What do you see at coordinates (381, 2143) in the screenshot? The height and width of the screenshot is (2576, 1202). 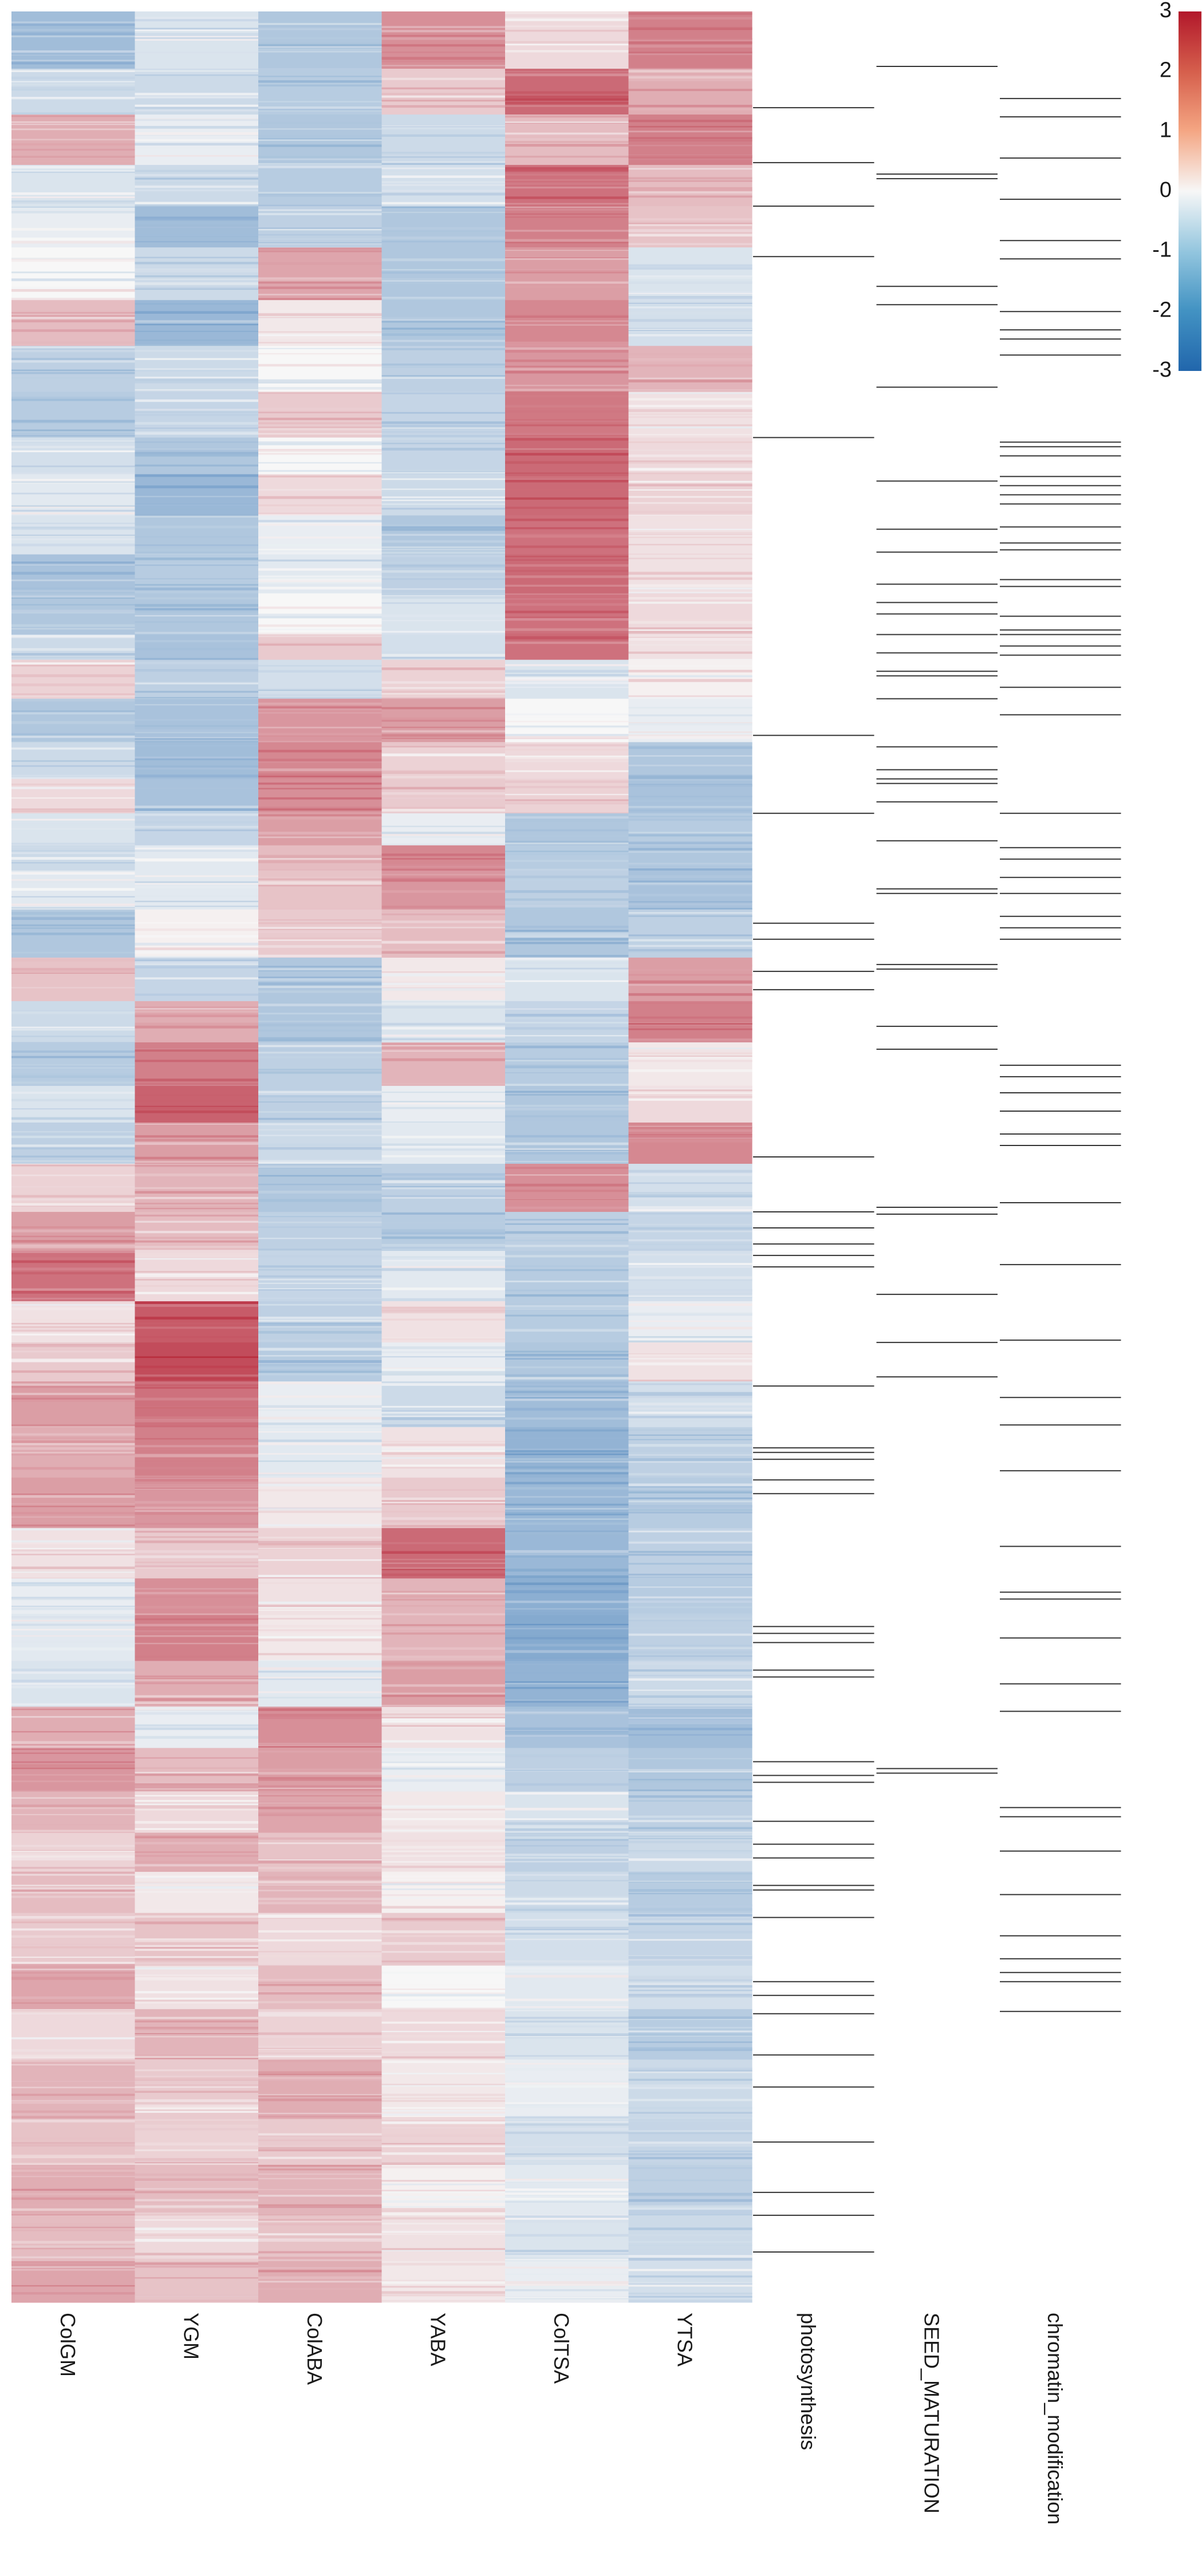 I see `heatmap-row-block` at bounding box center [381, 2143].